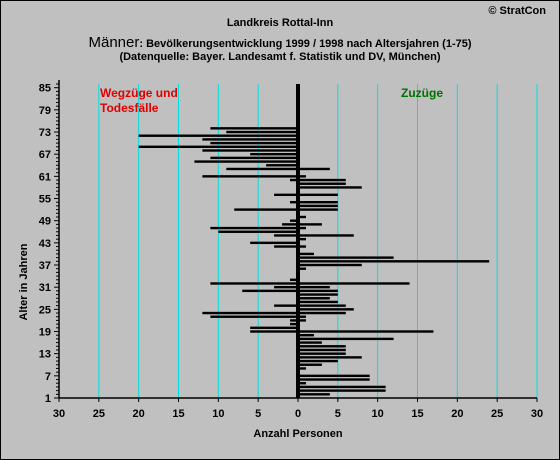  What do you see at coordinates (338, 414) in the screenshot?
I see `x-tick-label-7: 5` at bounding box center [338, 414].